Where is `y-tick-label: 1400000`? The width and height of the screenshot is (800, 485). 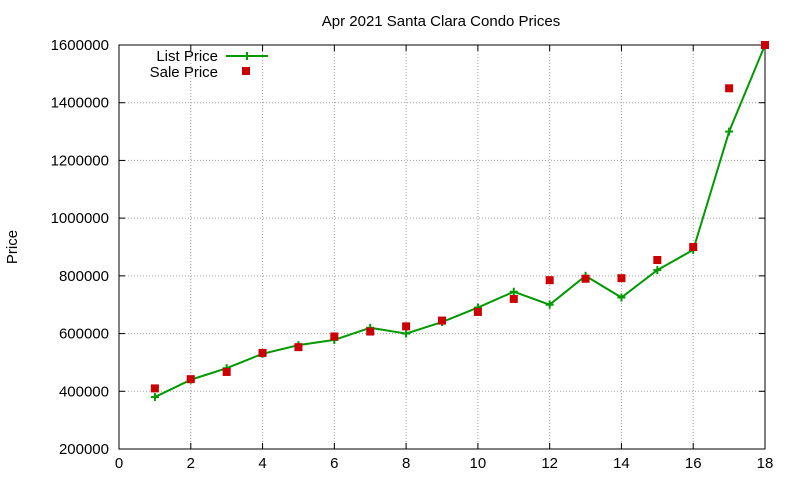
y-tick-label: 1400000 is located at coordinates (80, 103).